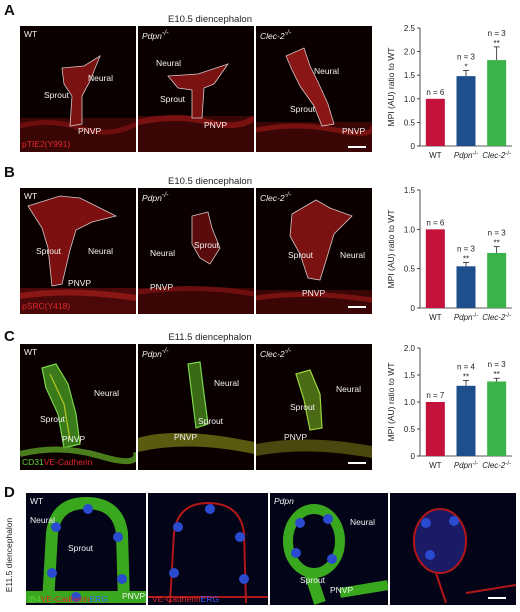 The height and width of the screenshot is (612, 520). I want to click on panel-a-stain-label: pTIE2(Y991), so click(46, 144).